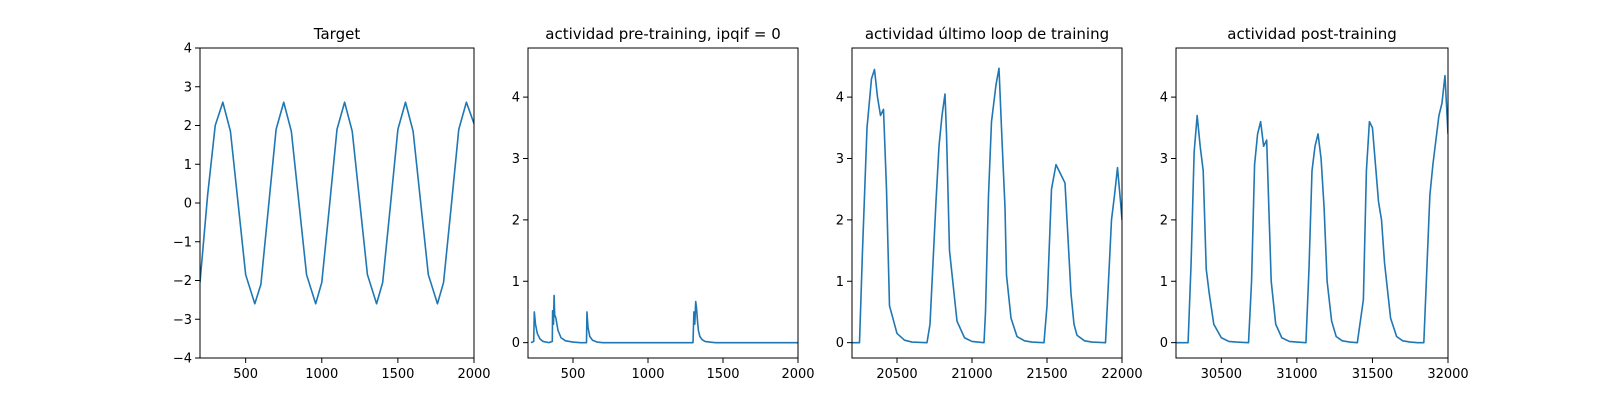 The height and width of the screenshot is (400, 1600). Describe the element at coordinates (182, 320) in the screenshot. I see `y-tick-label: −3` at that location.